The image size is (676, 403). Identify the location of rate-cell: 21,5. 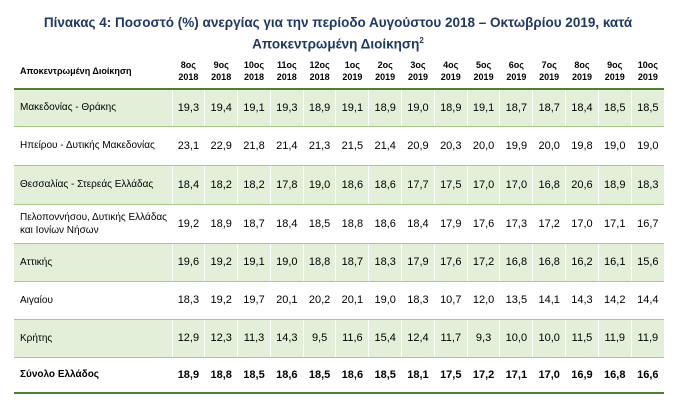
(352, 146).